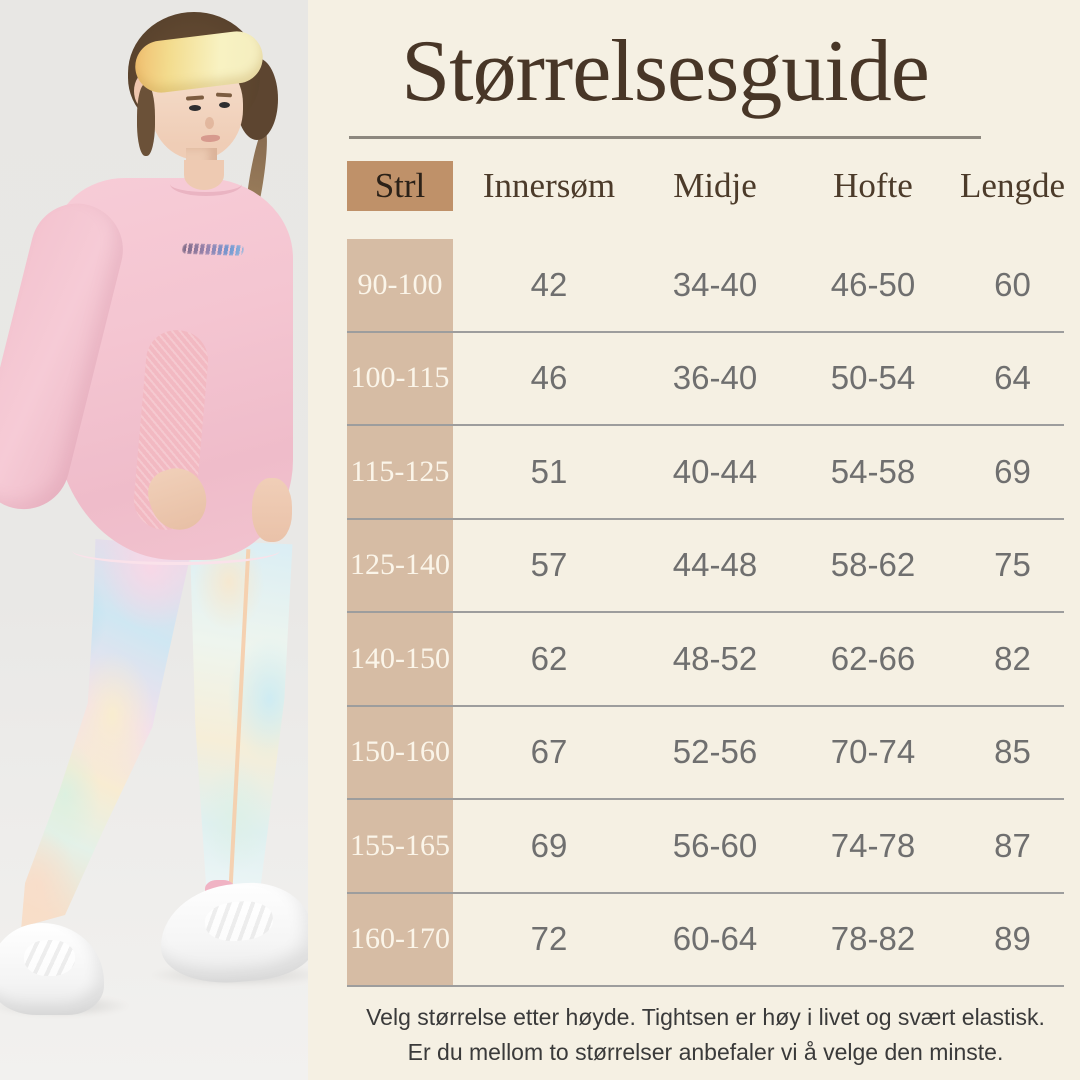  What do you see at coordinates (549, 565) in the screenshot?
I see `innersom-cell: 57` at bounding box center [549, 565].